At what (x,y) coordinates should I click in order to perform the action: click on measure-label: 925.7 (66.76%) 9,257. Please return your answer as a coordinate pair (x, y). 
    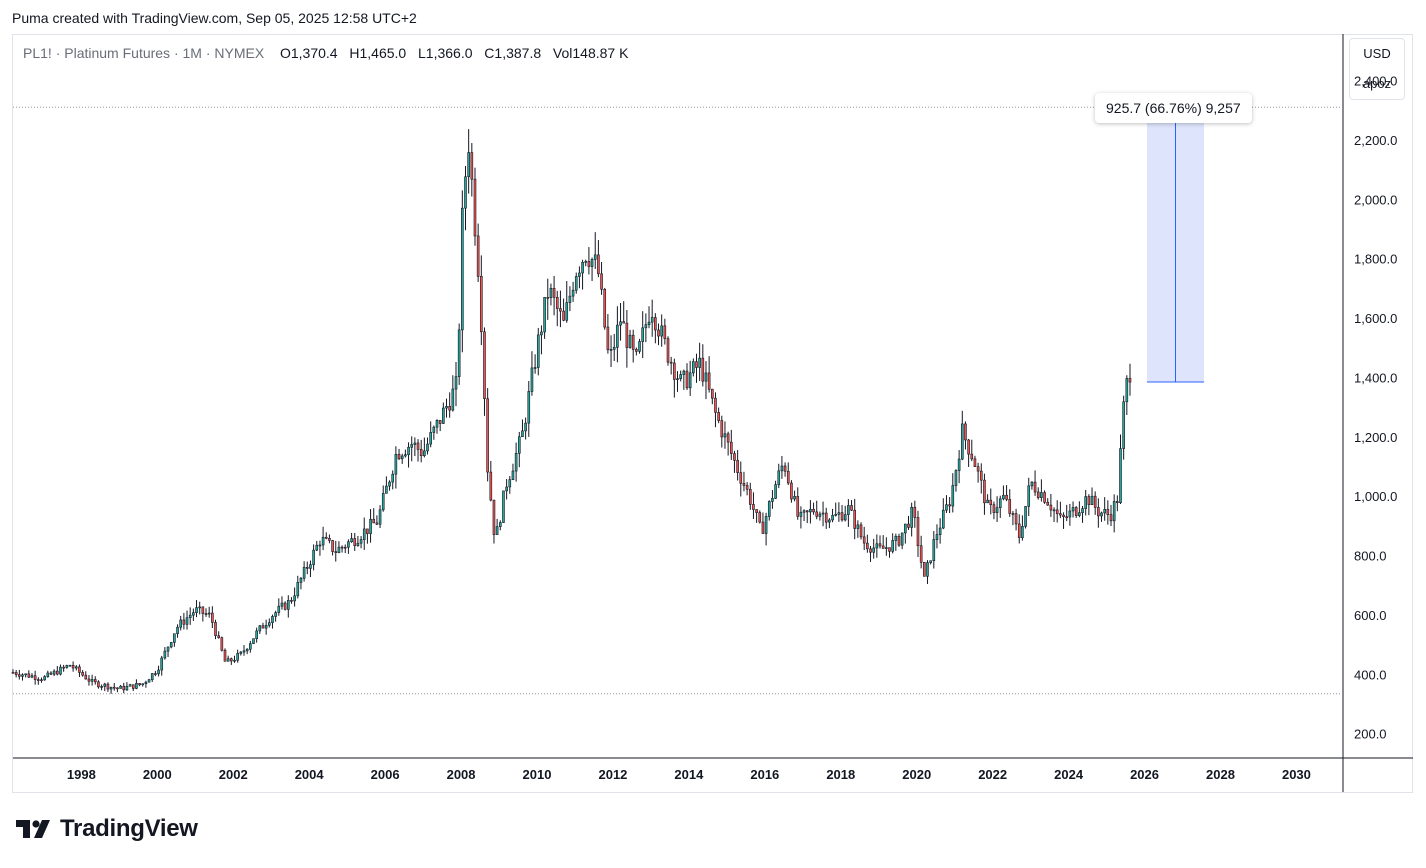
    Looking at the image, I should click on (1173, 108).